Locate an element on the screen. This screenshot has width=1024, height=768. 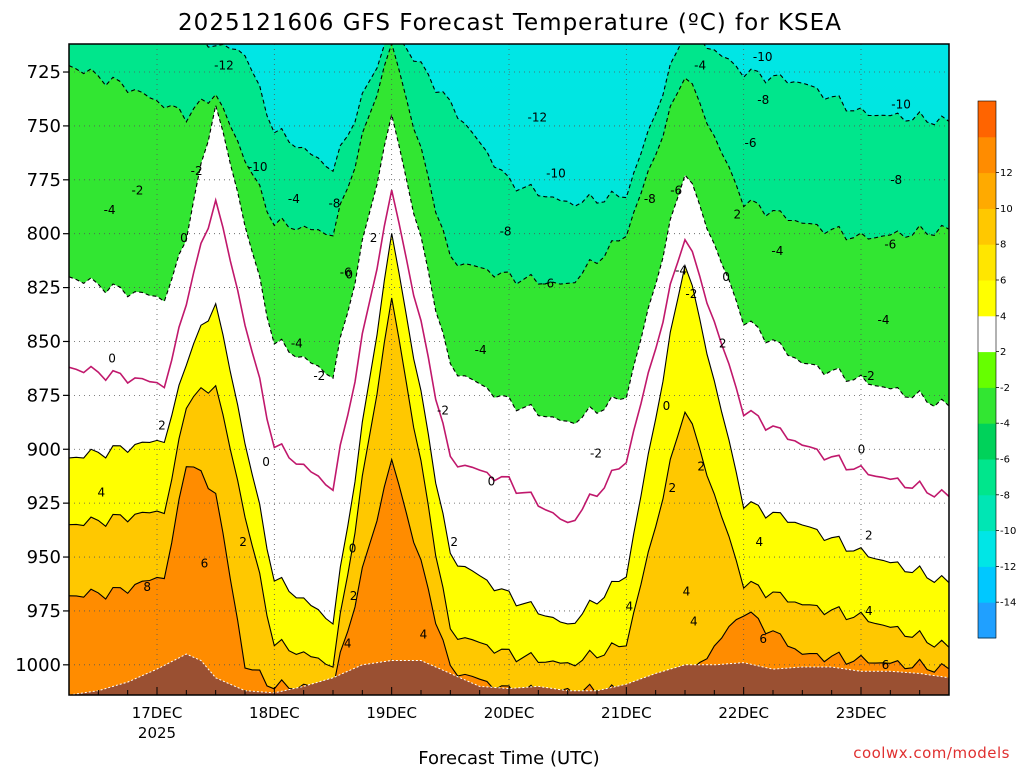
contour-label-40: 4 is located at coordinates (687, 592).